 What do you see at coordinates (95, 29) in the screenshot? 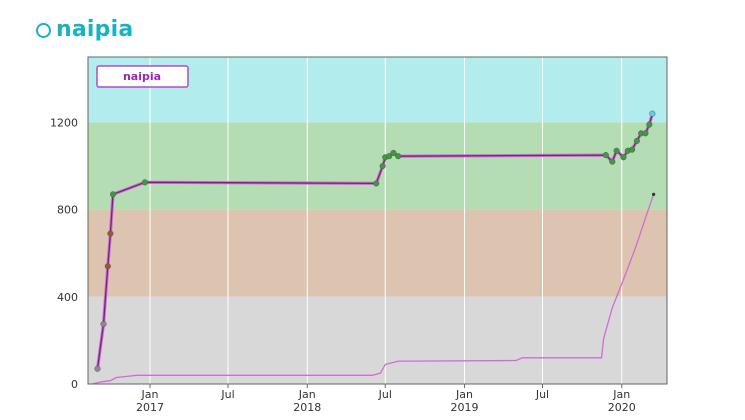
I see `chart-title: naipia` at bounding box center [95, 29].